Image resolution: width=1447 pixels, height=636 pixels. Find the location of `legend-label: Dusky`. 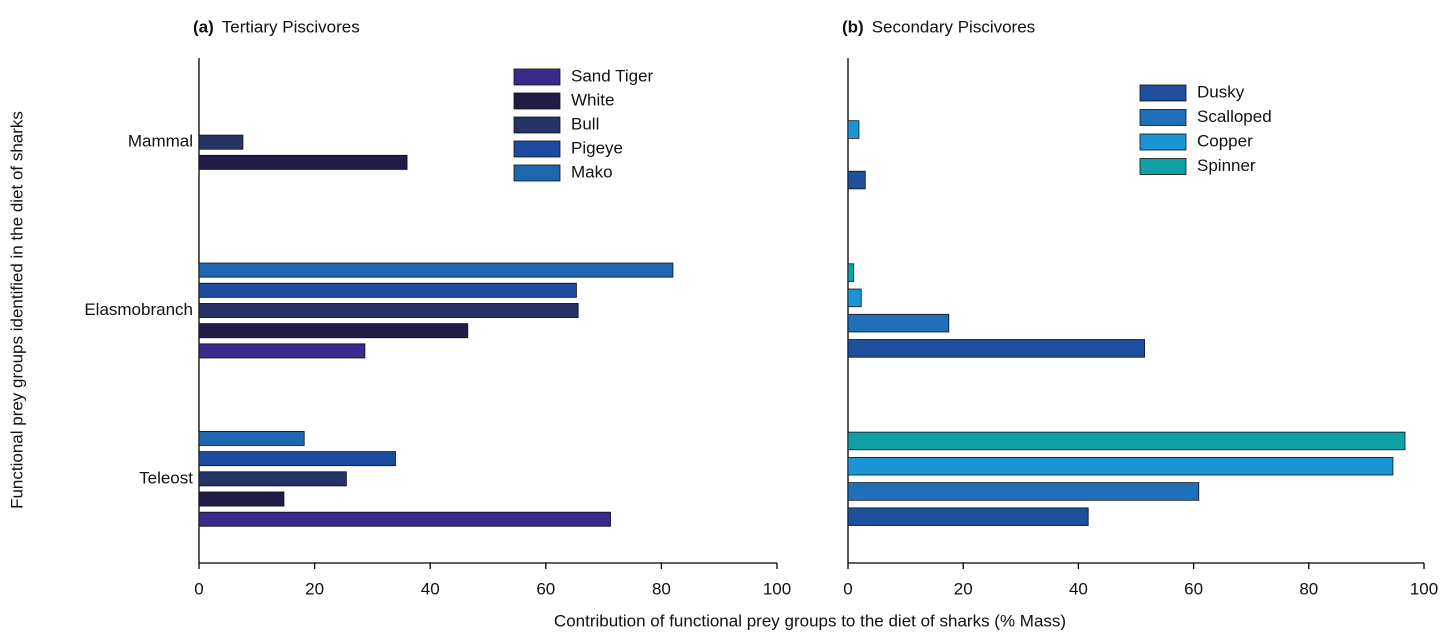

legend-label: Dusky is located at coordinates (1221, 91).